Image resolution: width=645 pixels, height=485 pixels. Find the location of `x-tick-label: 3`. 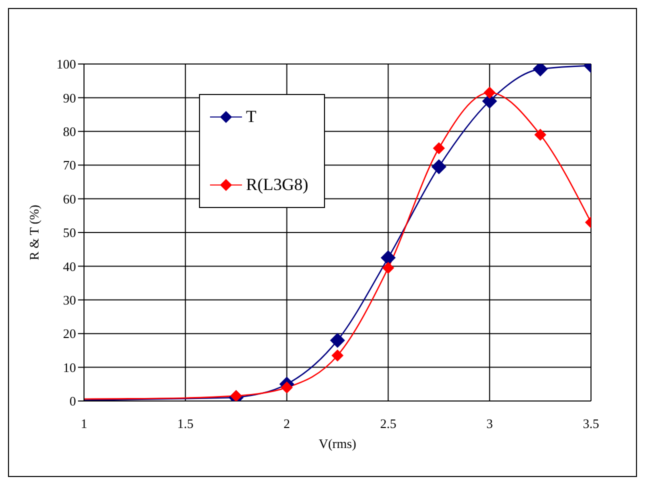

x-tick-label: 3 is located at coordinates (489, 424).